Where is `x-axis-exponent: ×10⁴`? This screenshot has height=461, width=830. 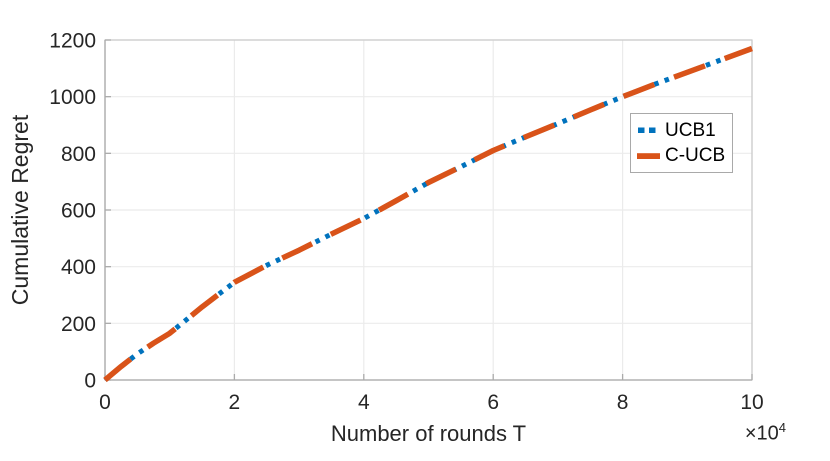
x-axis-exponent: ×10⁴ is located at coordinates (765, 433).